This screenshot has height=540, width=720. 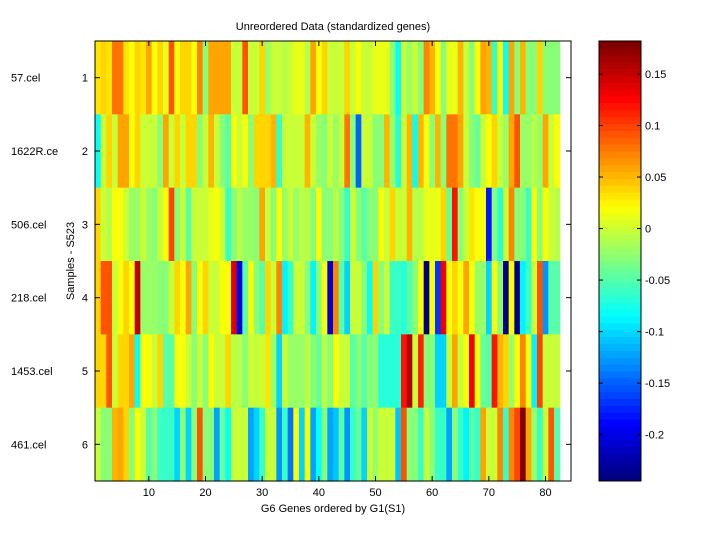 I want to click on sample-label: 218.cel, so click(x=28, y=299).